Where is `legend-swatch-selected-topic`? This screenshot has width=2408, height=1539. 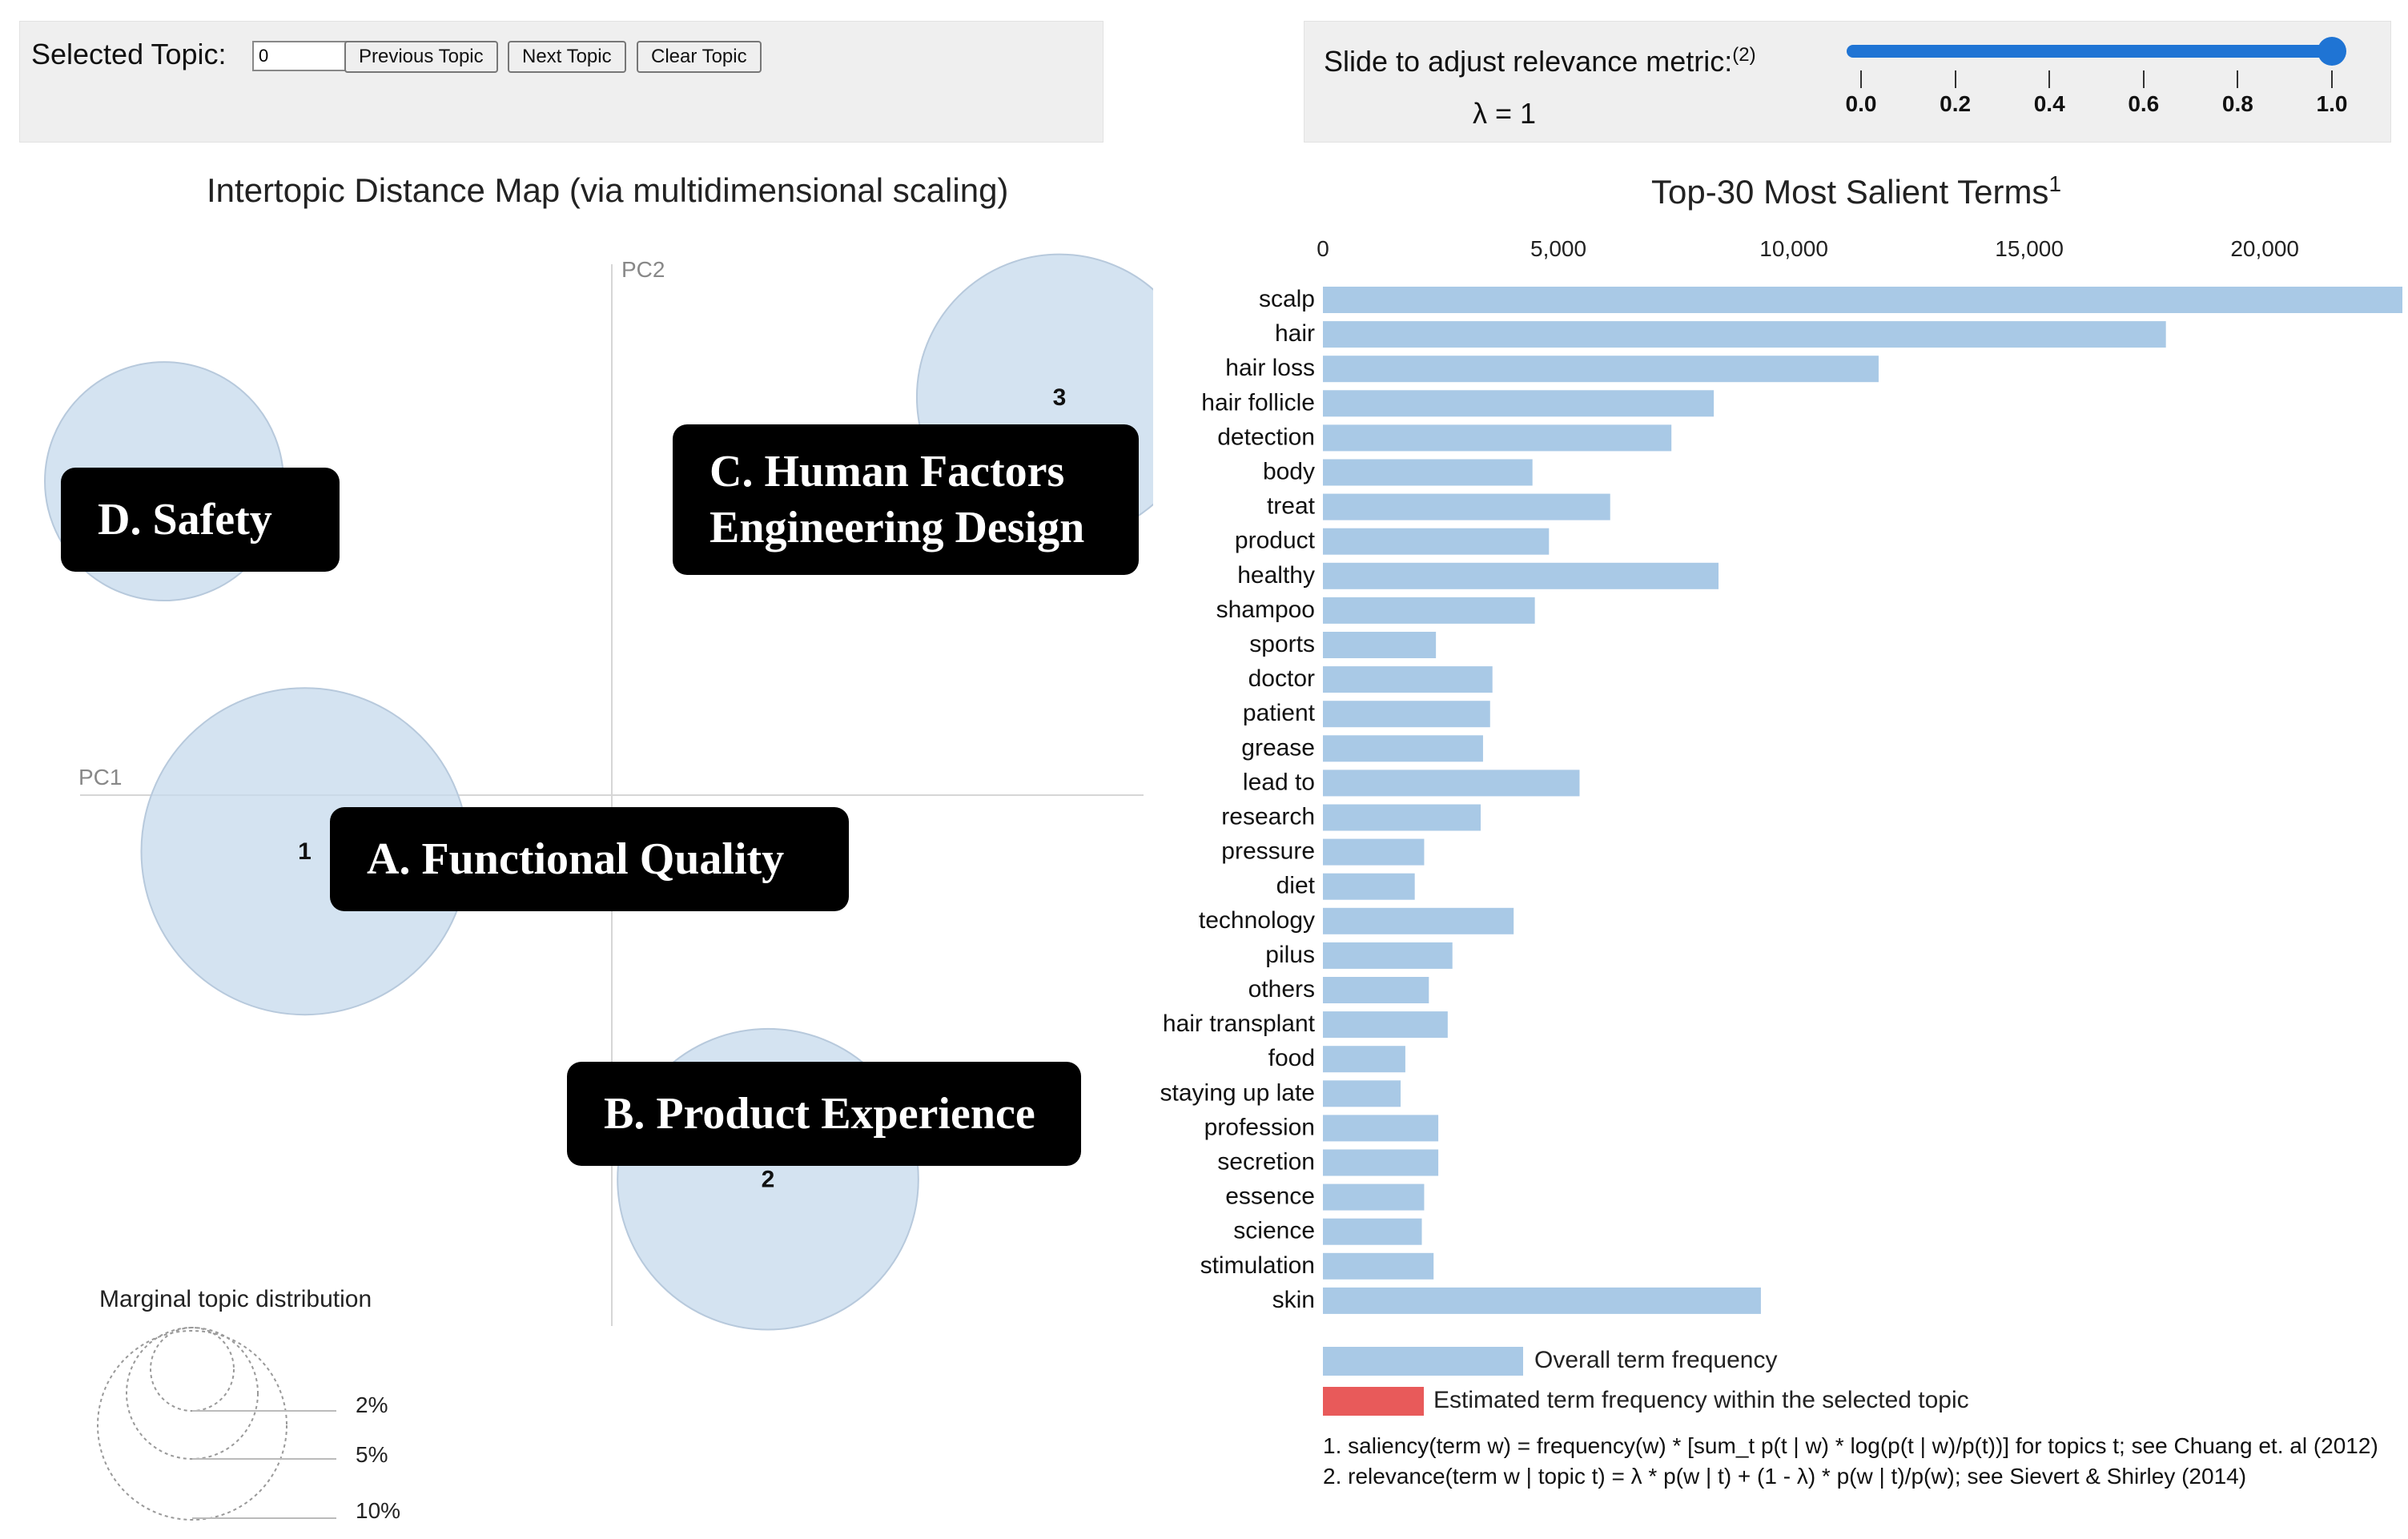
legend-swatch-selected-topic is located at coordinates (1374, 1401).